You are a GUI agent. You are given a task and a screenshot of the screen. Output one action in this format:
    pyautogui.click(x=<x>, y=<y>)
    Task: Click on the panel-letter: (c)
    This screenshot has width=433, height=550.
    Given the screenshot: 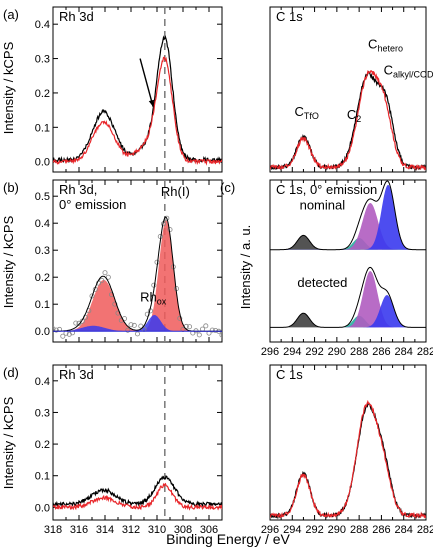 What is the action you would take?
    pyautogui.click(x=227, y=187)
    